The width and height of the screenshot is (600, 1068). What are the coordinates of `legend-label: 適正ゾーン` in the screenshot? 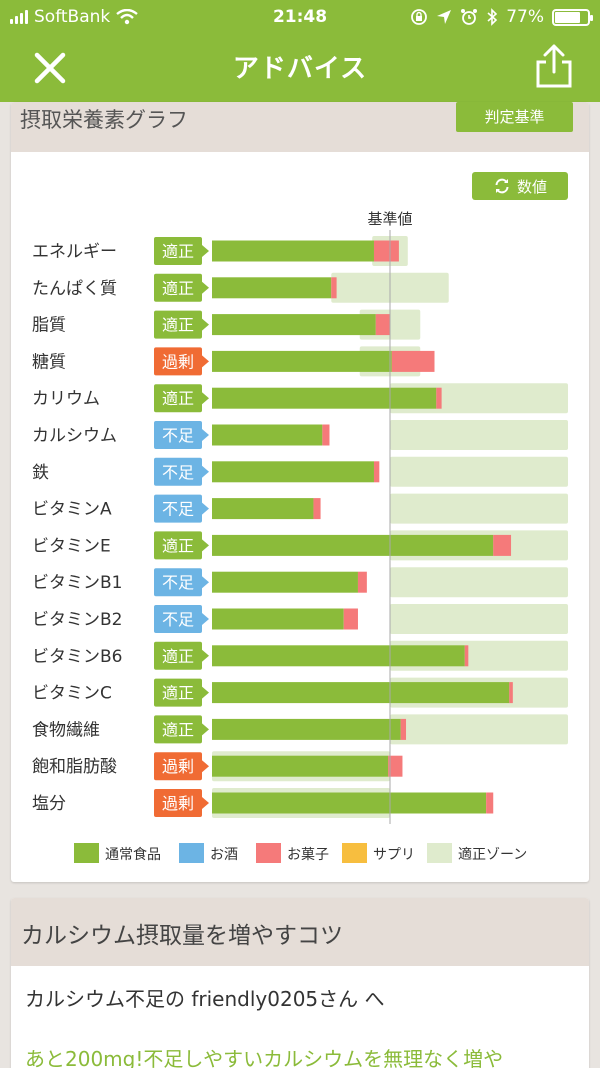 It's located at (492, 854).